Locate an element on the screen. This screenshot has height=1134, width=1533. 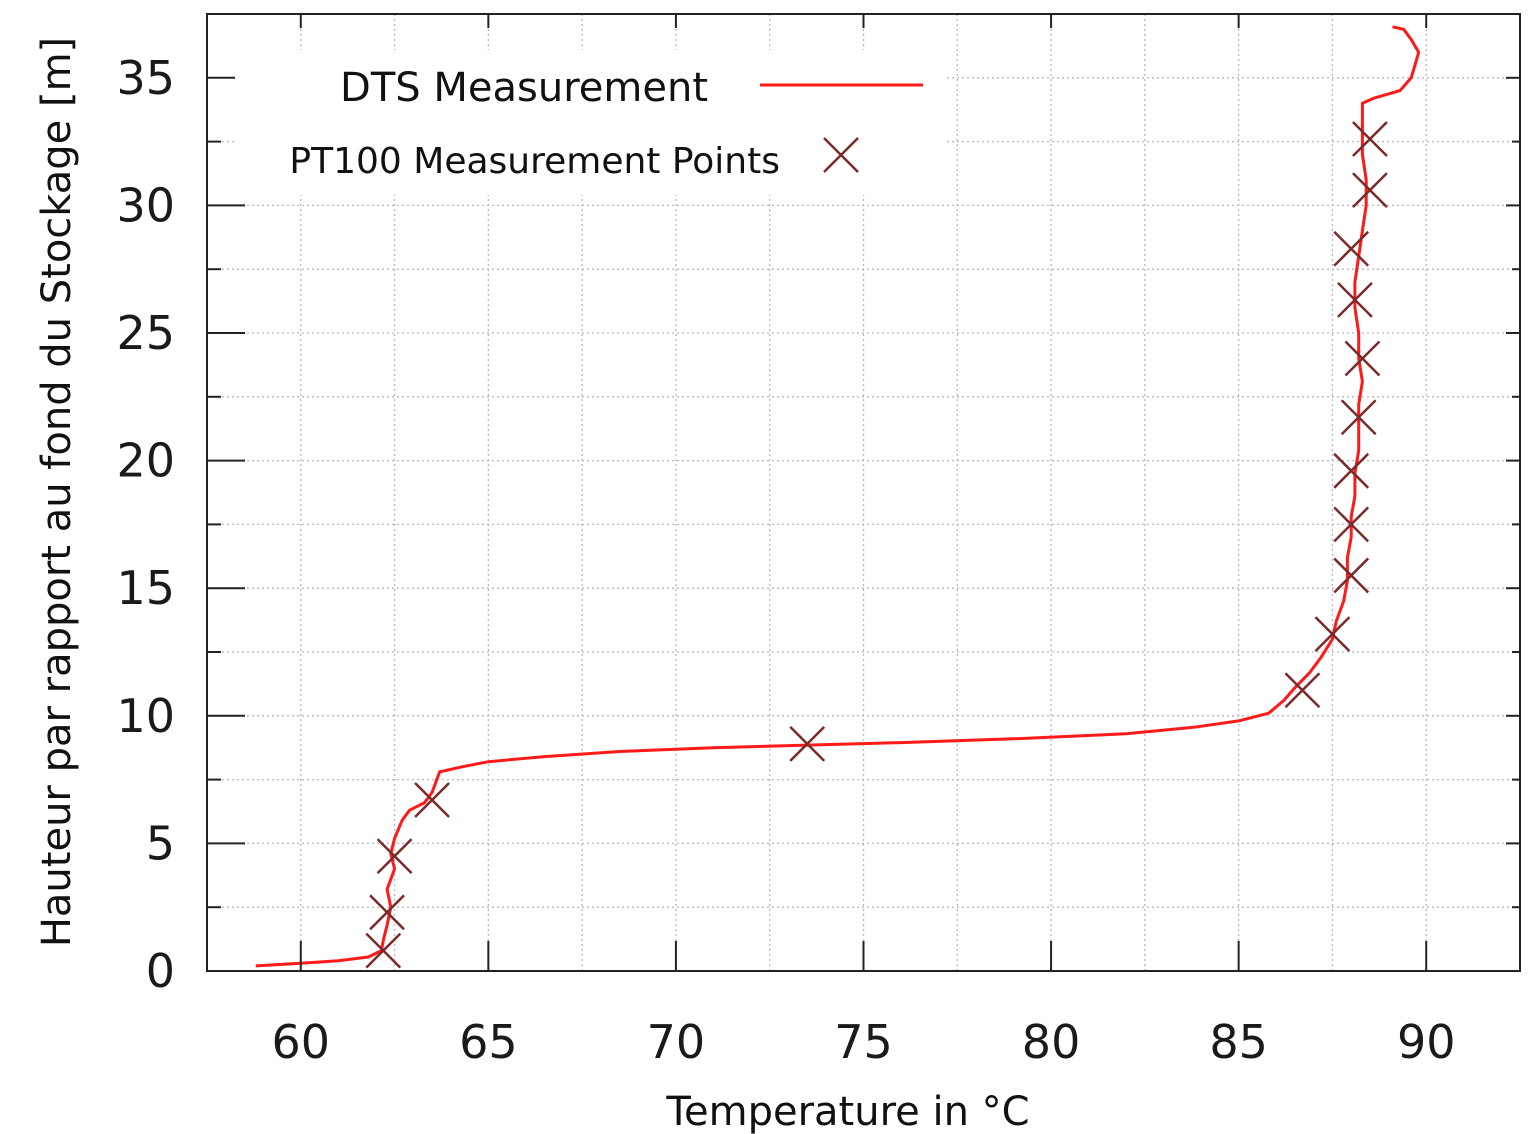
x-tick-label: 90 is located at coordinates (1426, 1042).